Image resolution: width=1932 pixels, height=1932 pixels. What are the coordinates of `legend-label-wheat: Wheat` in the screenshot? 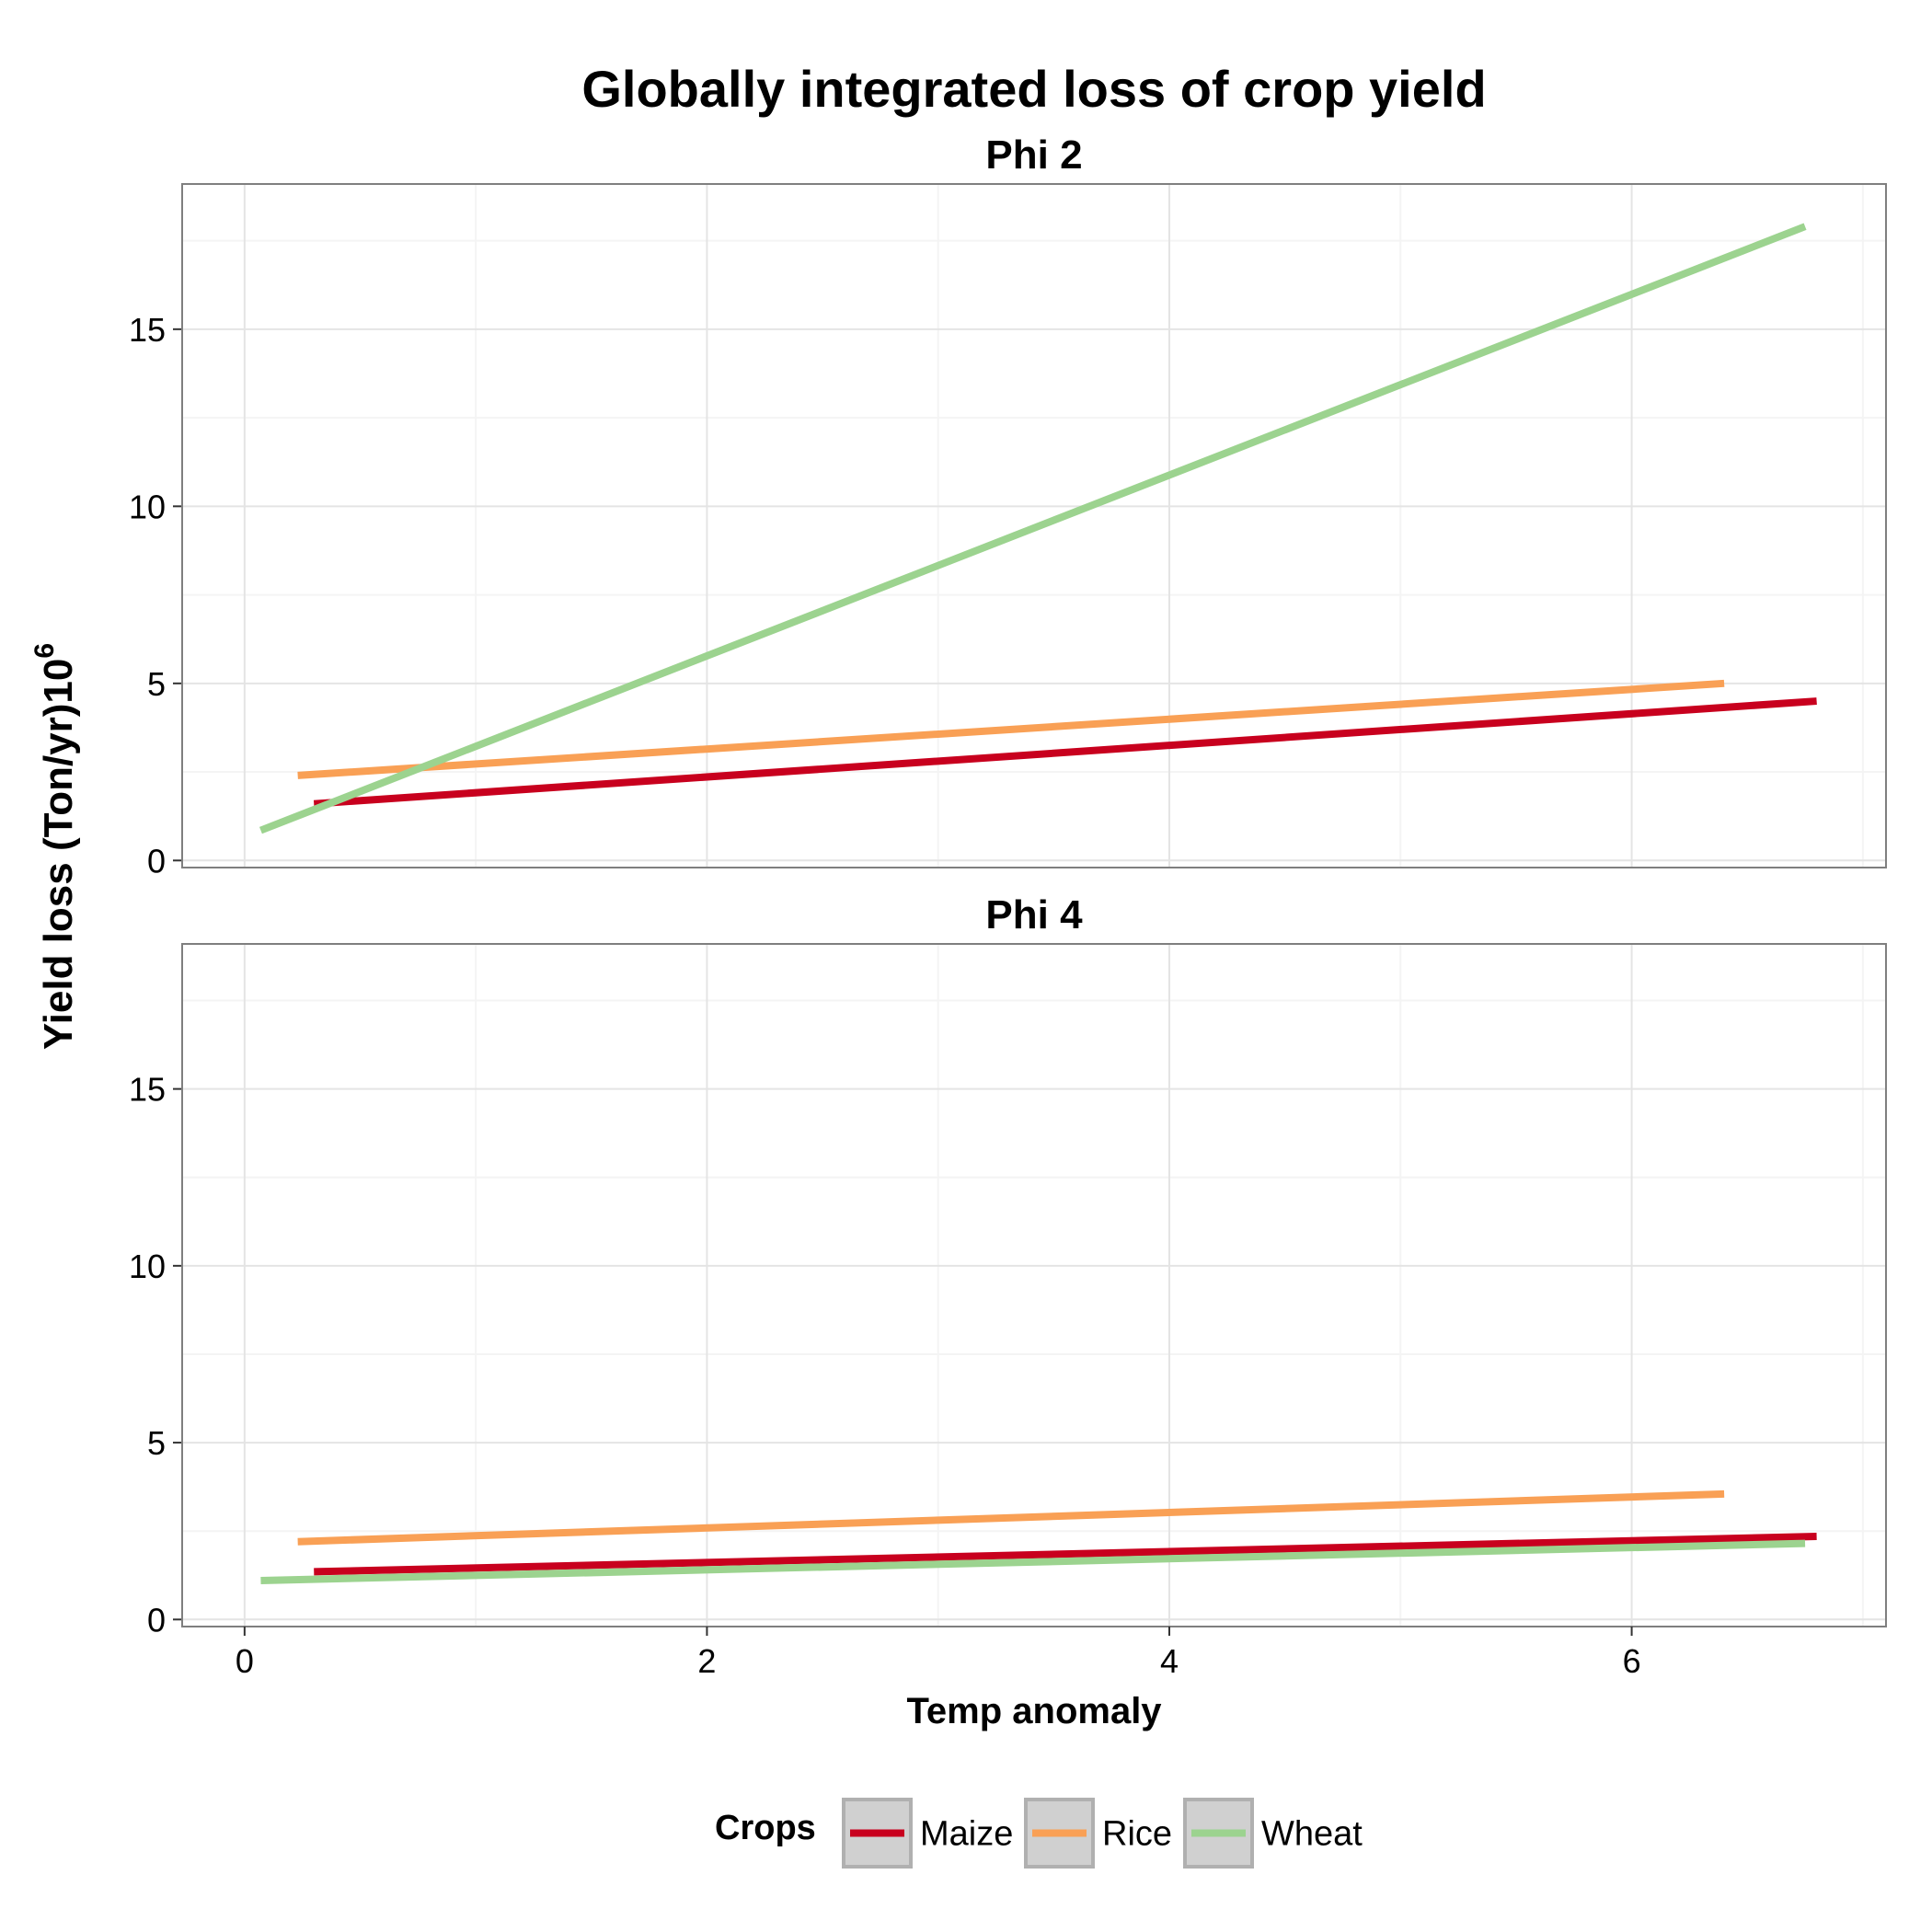 It's located at (1312, 1834).